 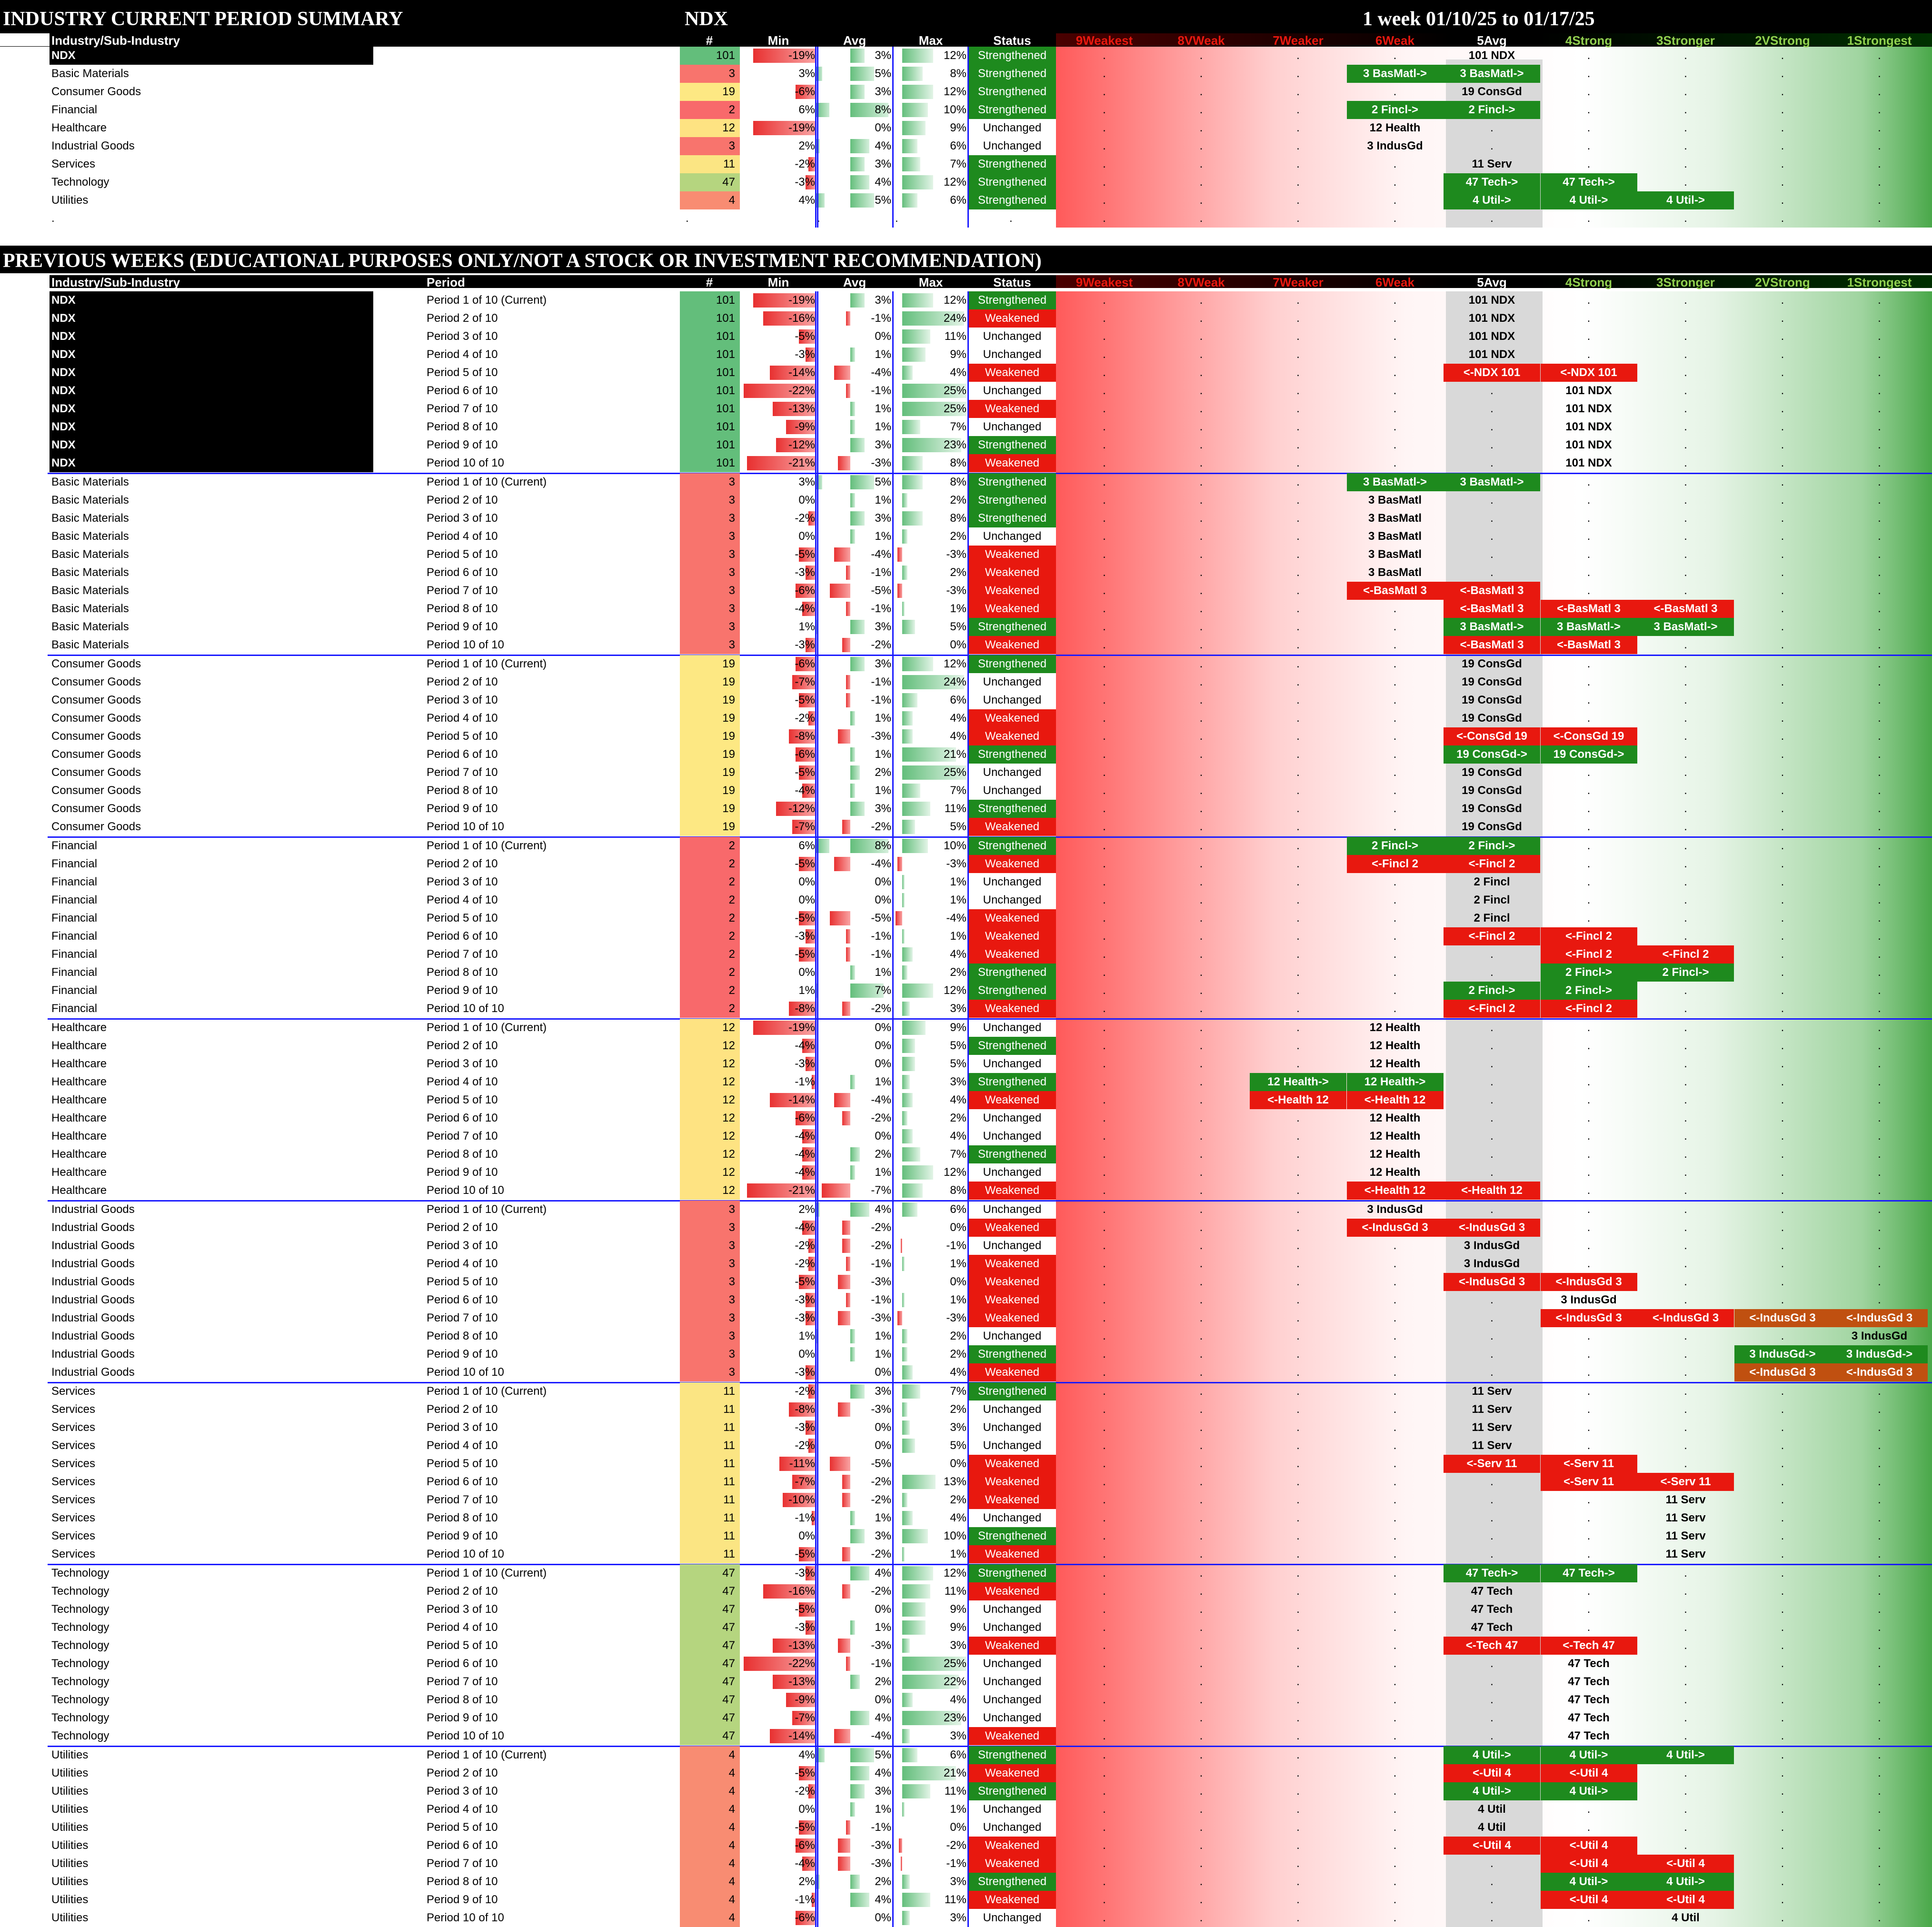 I want to click on max-value: 0%, so click(x=958, y=1463).